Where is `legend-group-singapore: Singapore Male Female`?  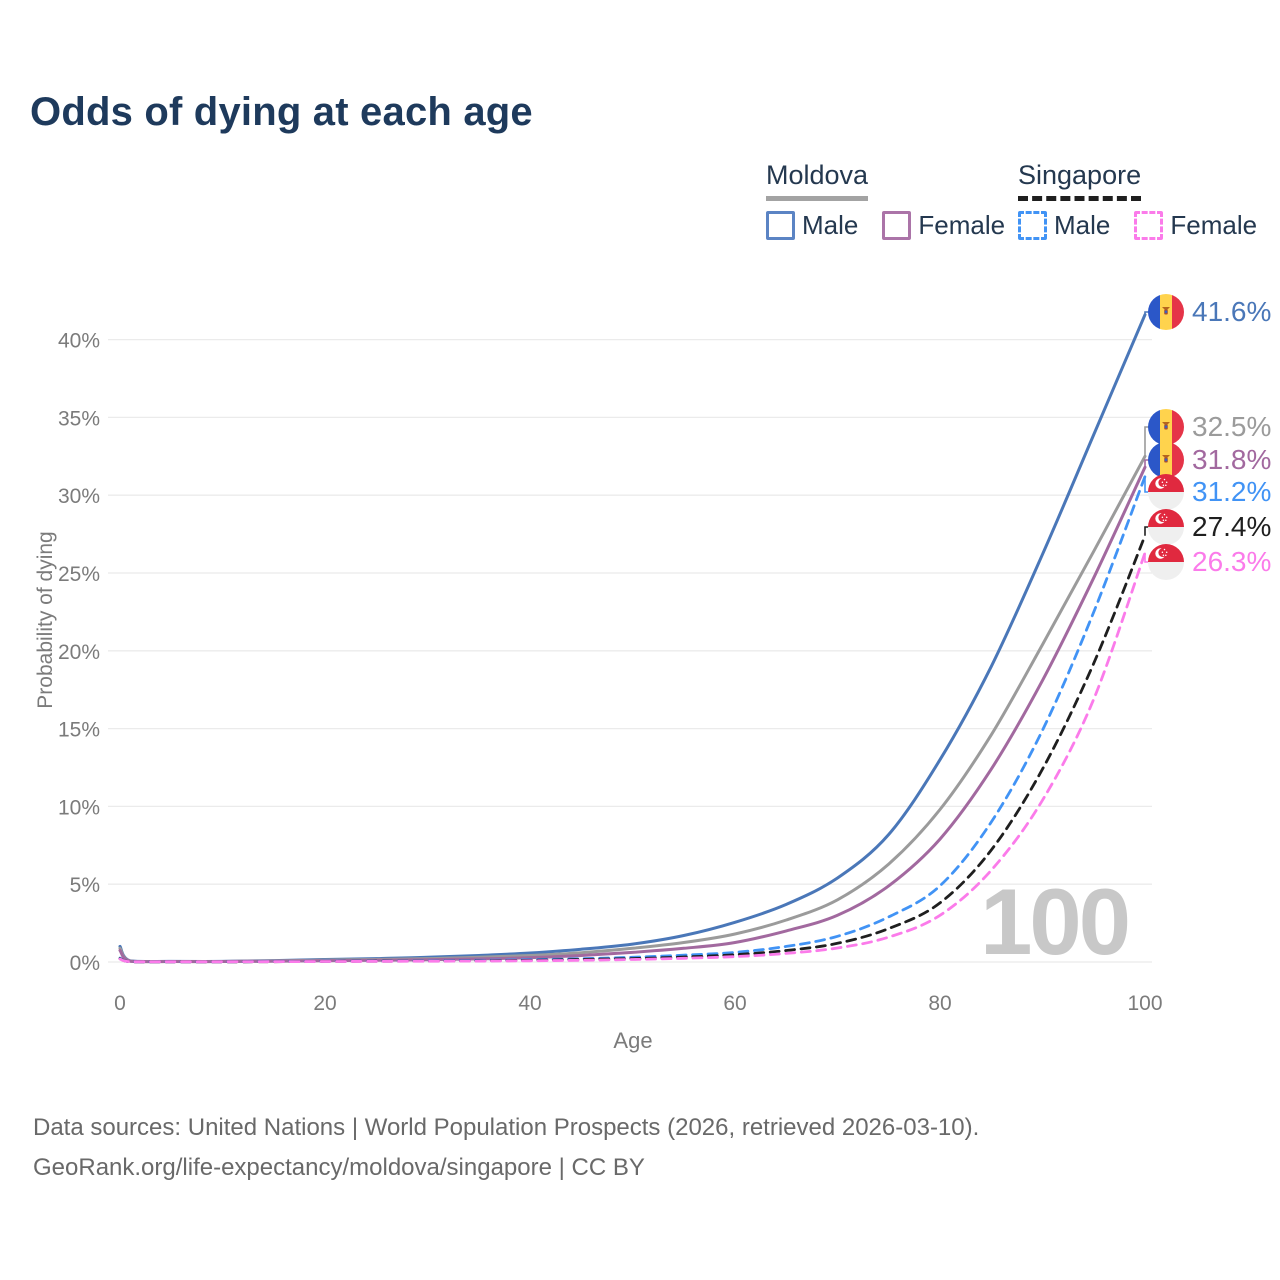
legend-group-singapore: Singapore Male Female is located at coordinates (1137, 200).